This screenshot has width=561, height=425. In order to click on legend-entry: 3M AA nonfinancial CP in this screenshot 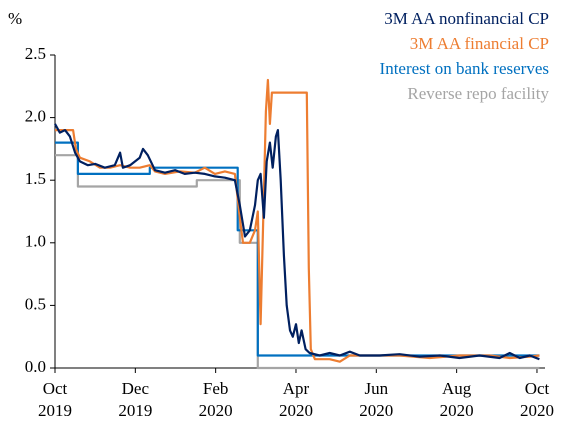, I will do `click(466, 18)`.